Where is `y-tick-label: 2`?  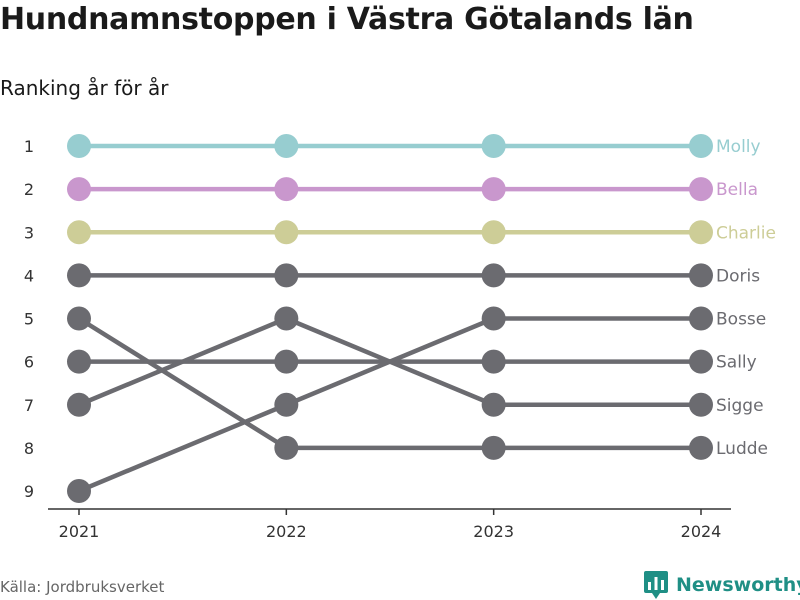
y-tick-label: 2 is located at coordinates (29, 189).